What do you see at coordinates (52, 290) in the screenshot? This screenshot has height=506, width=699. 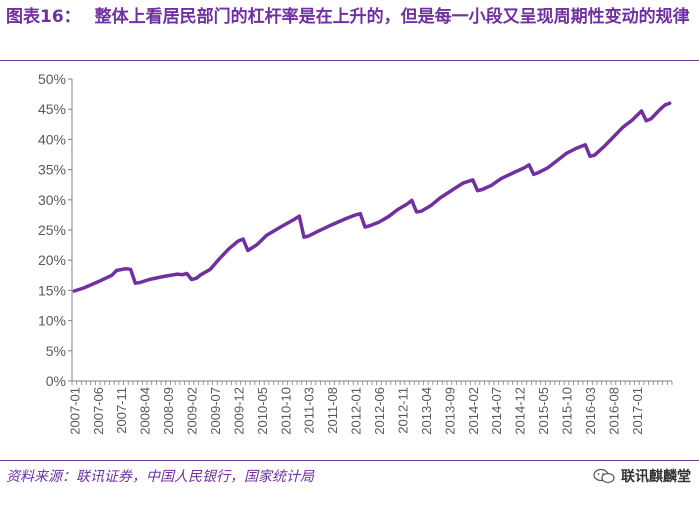 I see `y-tick-label: 15%` at bounding box center [52, 290].